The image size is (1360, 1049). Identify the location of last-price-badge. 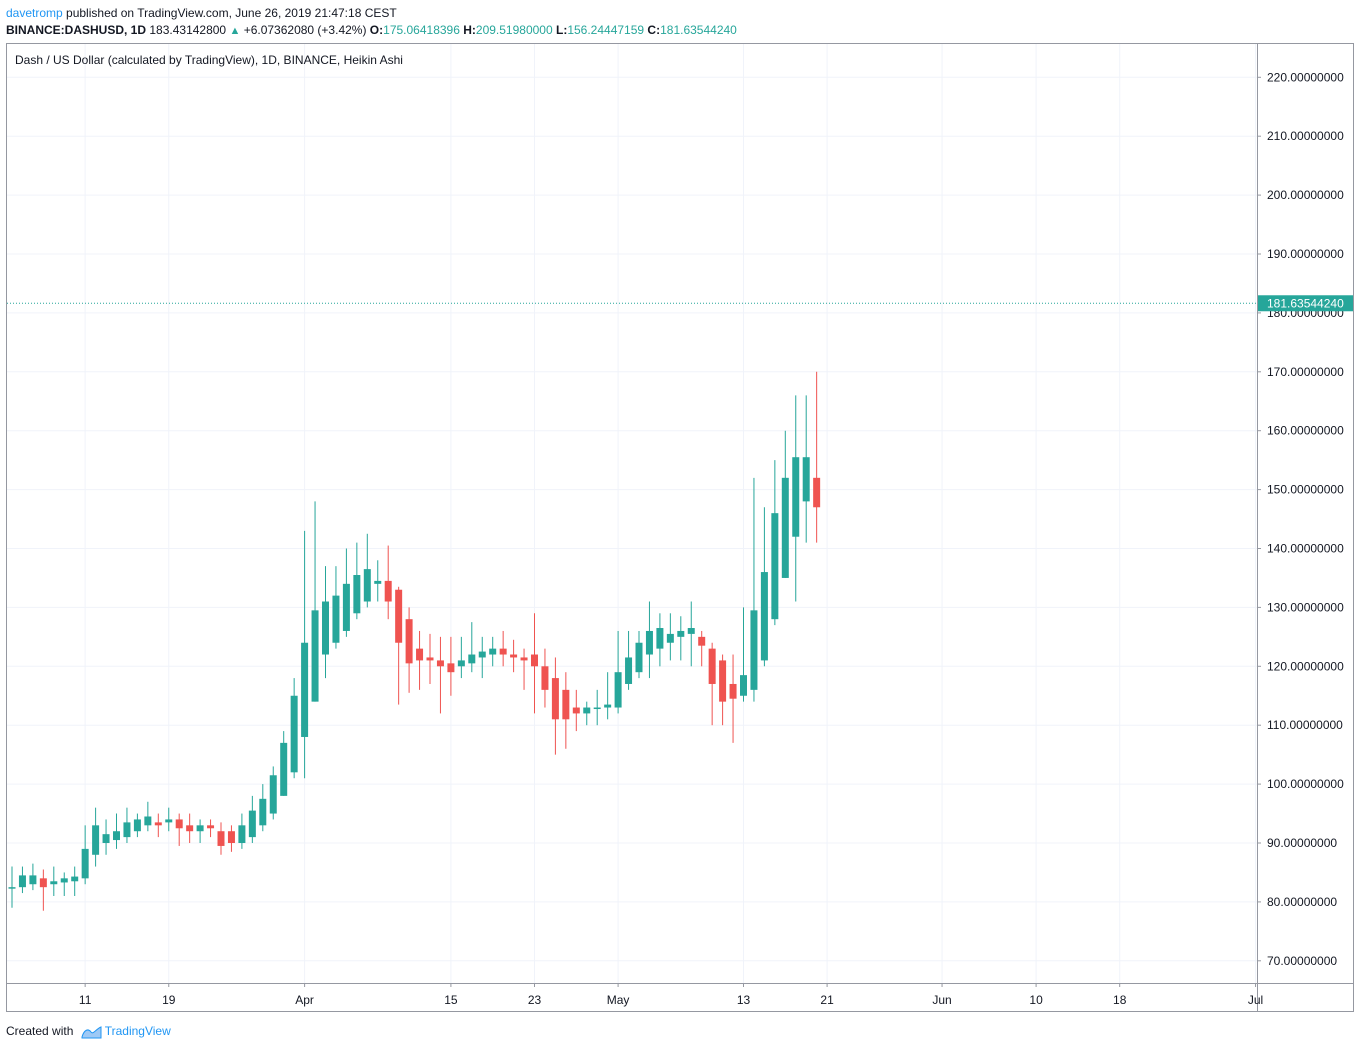
(1306, 303).